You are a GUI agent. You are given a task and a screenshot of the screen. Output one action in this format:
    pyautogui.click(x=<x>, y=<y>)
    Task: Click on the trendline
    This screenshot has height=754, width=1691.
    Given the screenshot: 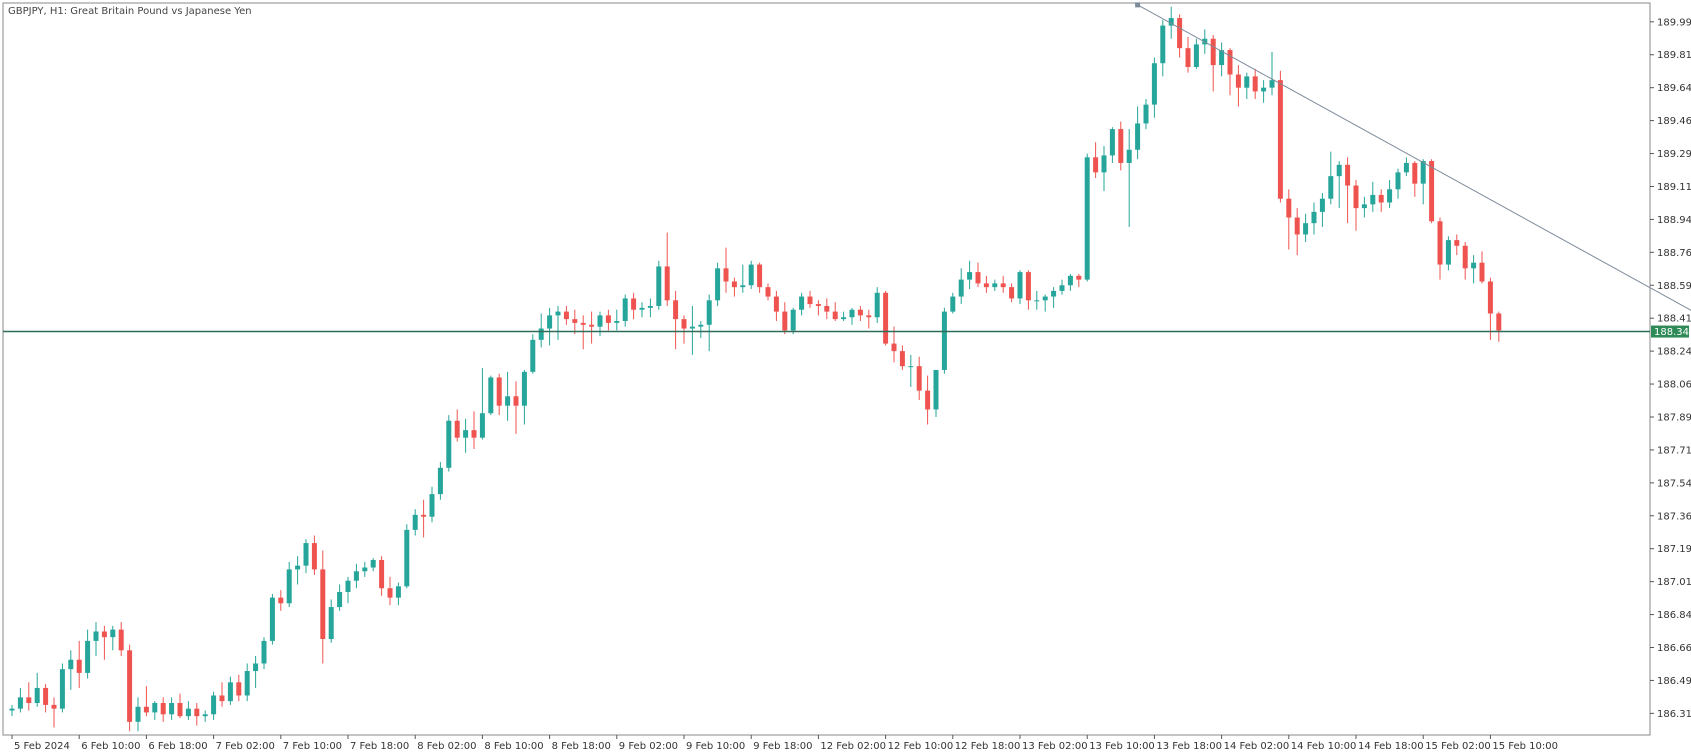 What is the action you would take?
    pyautogui.click(x=1414, y=164)
    